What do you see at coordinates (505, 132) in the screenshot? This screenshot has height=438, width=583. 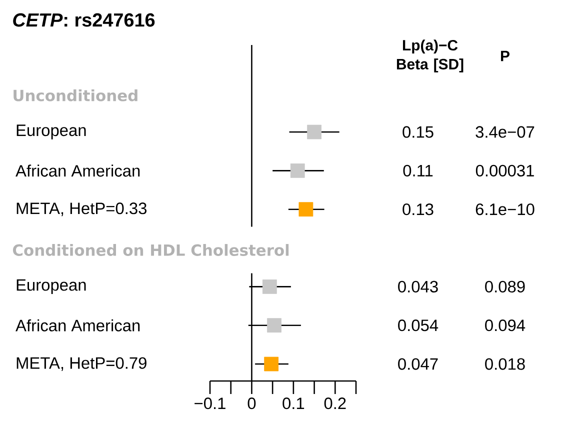 I see `text: 3.4e−07` at bounding box center [505, 132].